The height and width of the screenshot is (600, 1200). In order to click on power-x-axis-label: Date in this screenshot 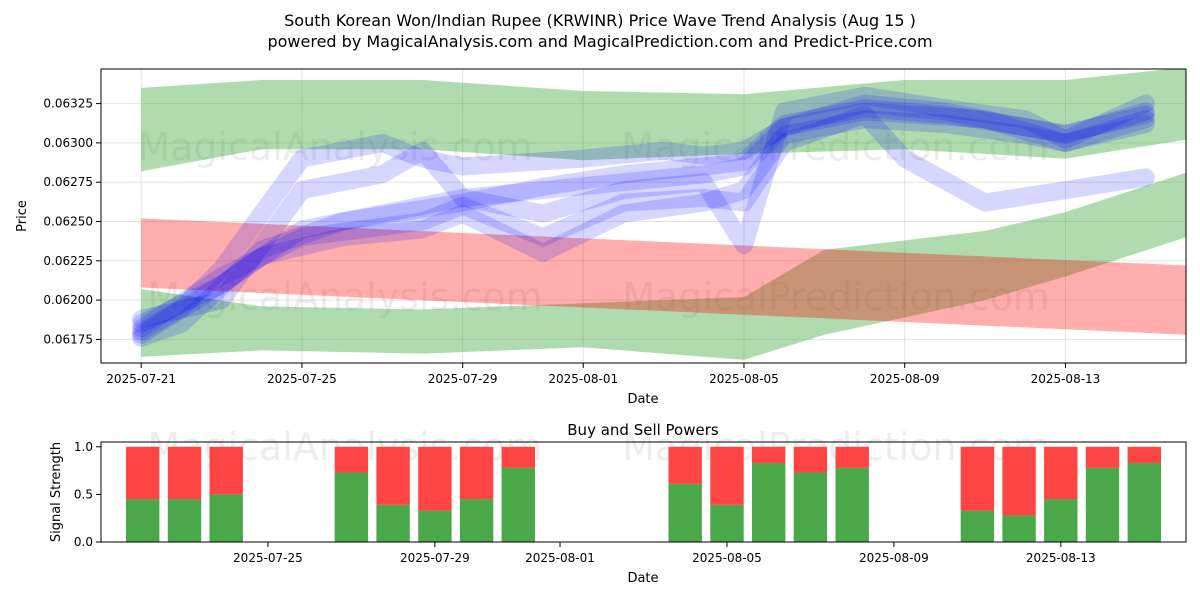, I will do `click(642, 578)`.